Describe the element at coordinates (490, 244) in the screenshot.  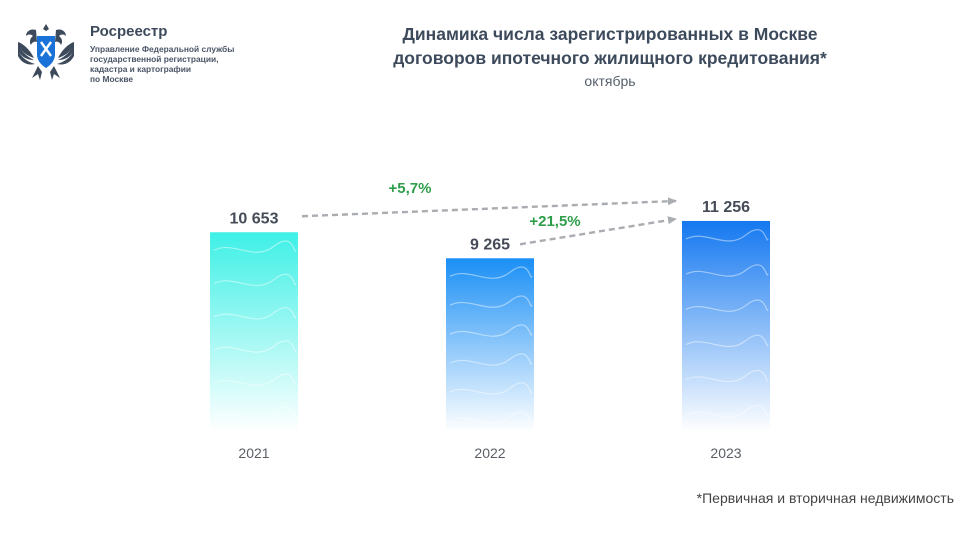
I see `value-label: 9 265` at that location.